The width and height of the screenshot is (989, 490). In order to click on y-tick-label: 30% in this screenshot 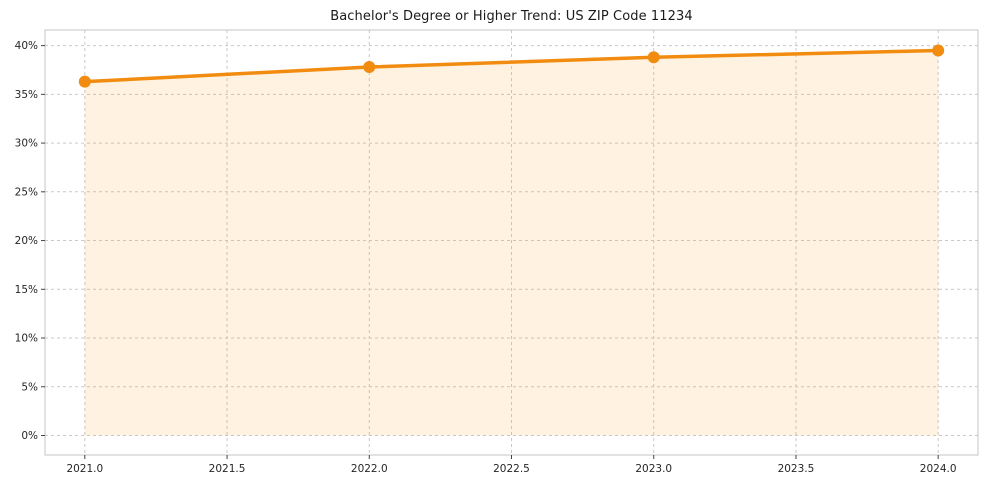, I will do `click(26, 144)`.